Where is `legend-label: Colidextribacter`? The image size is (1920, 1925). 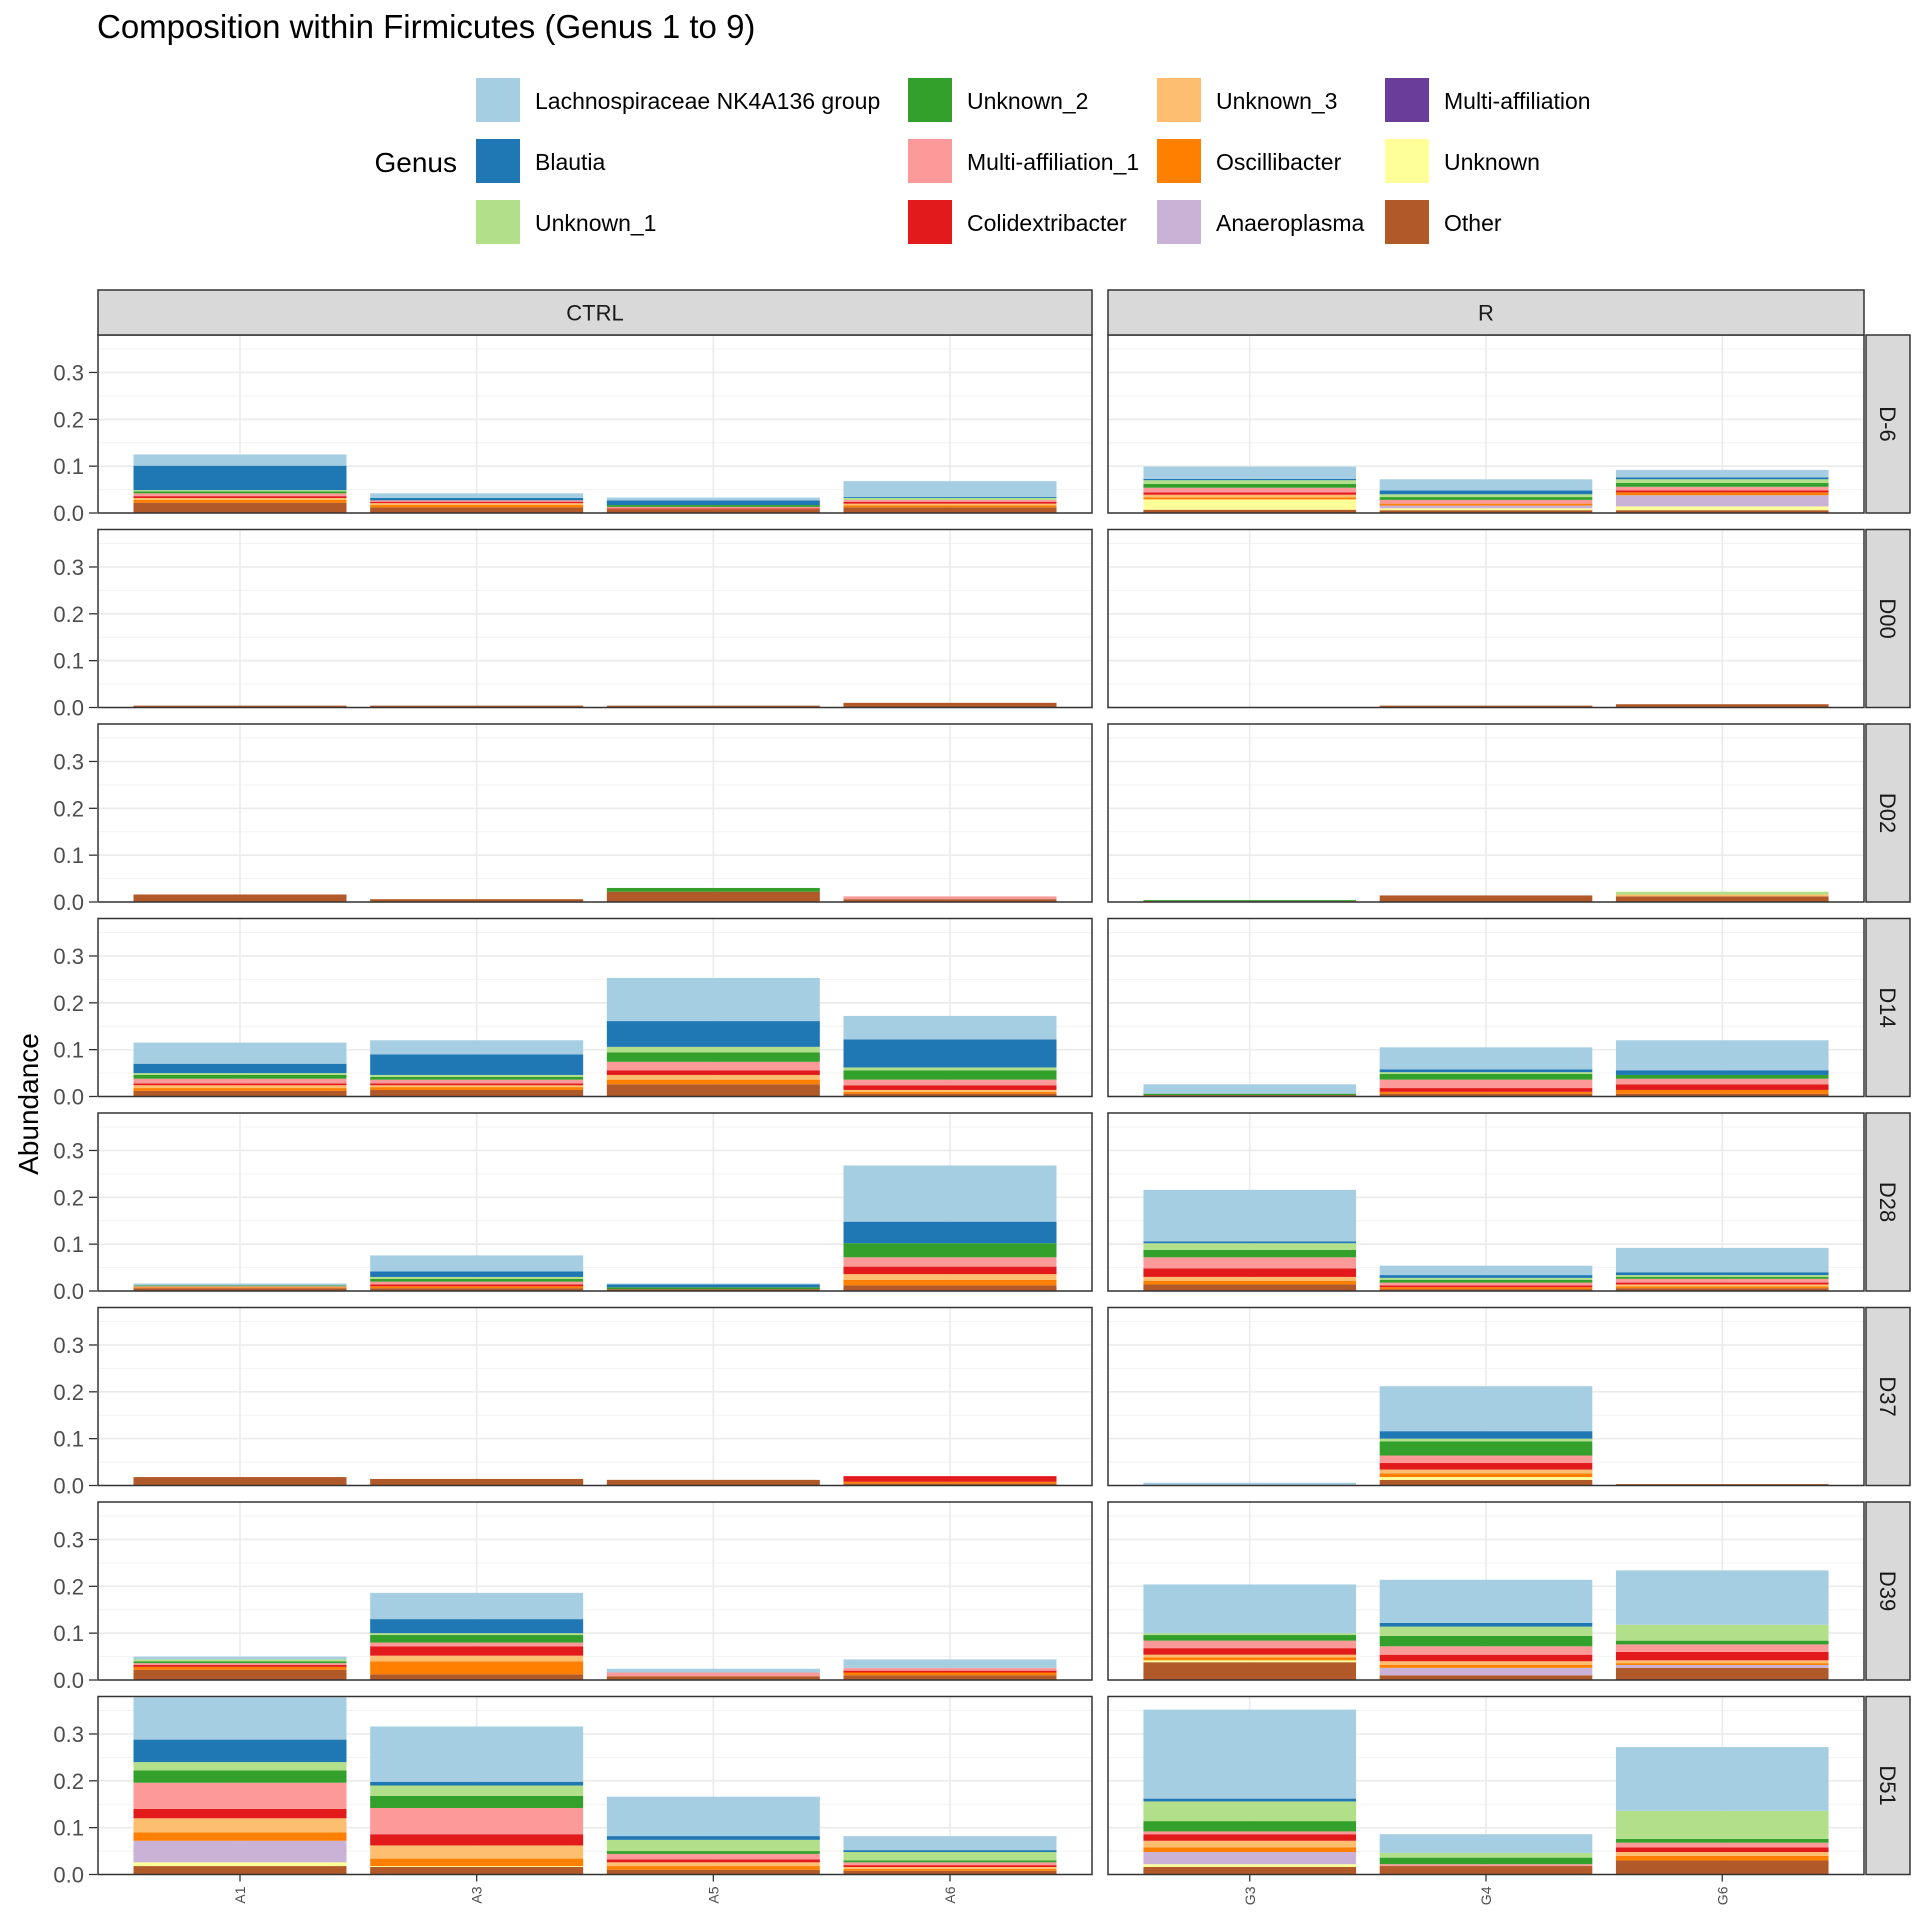 legend-label: Colidextribacter is located at coordinates (1047, 223).